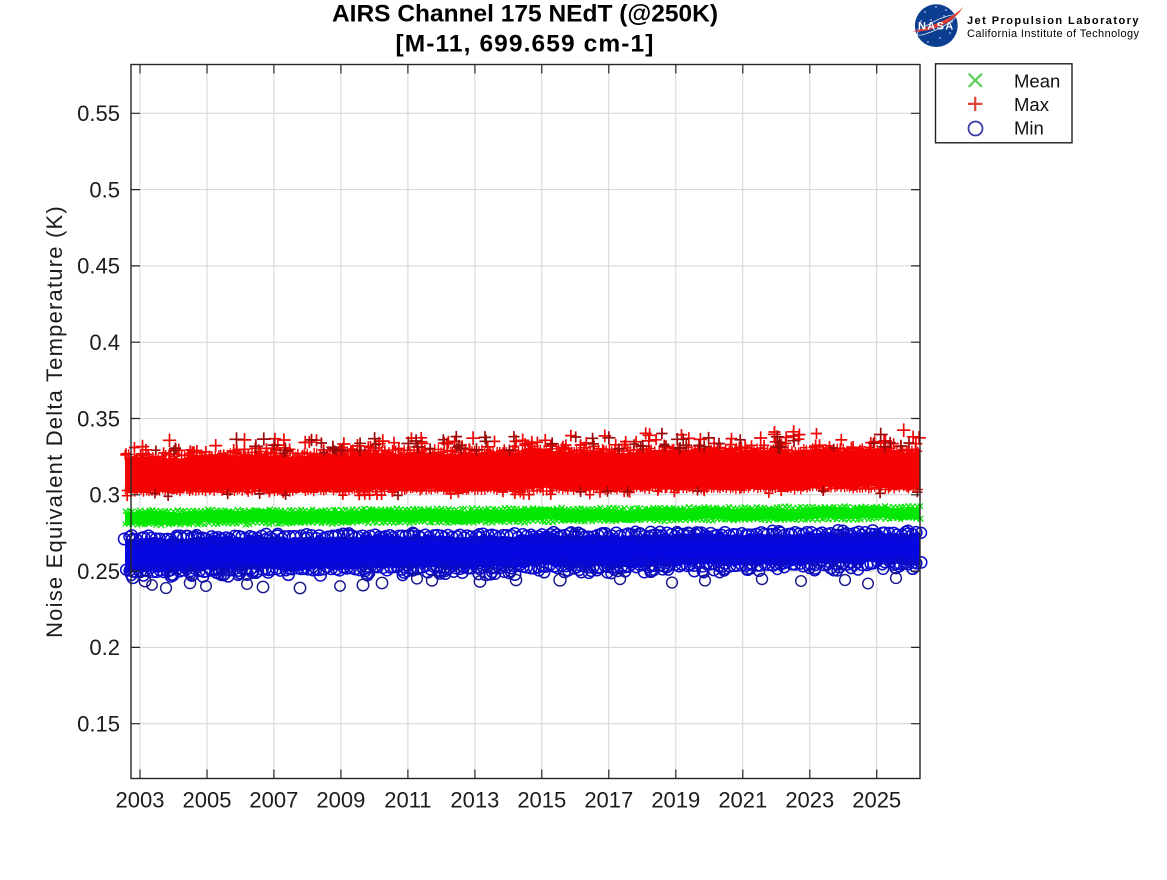  Describe the element at coordinates (541, 800) in the screenshot. I see `svg-text: 2015` at that location.